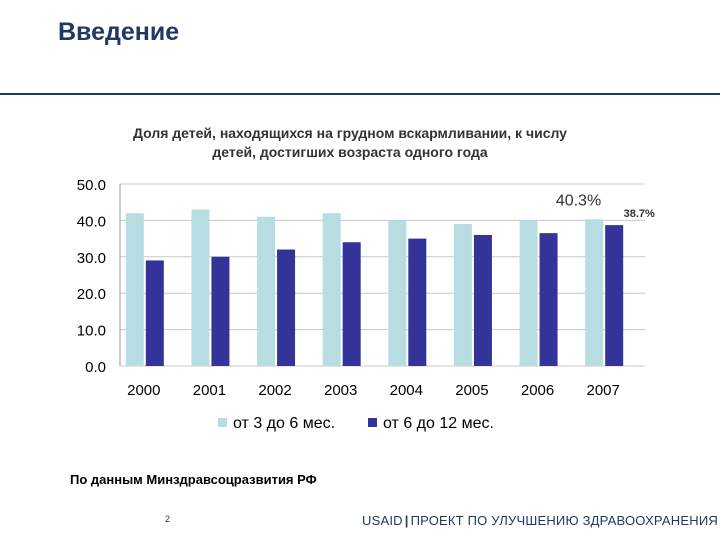  What do you see at coordinates (382, 520) in the screenshot?
I see `footer-brand: USAID` at bounding box center [382, 520].